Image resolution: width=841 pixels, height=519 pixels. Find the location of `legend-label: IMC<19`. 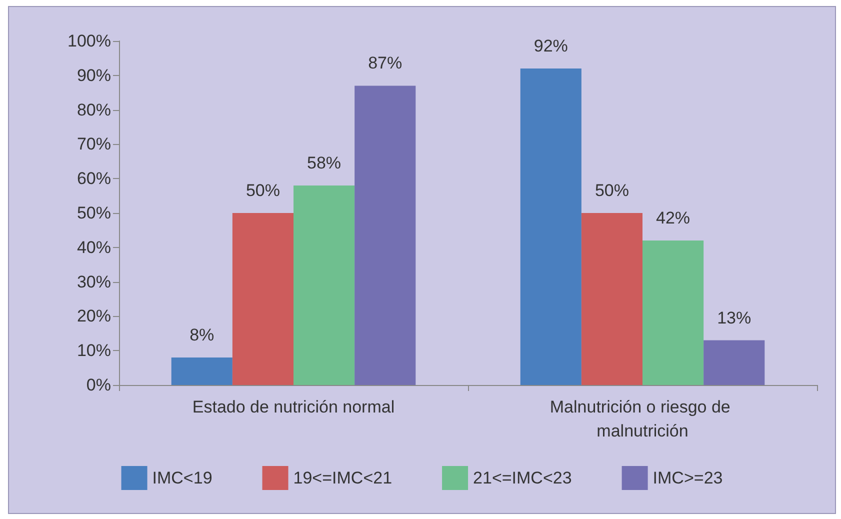

legend-label: IMC<19 is located at coordinates (182, 478).